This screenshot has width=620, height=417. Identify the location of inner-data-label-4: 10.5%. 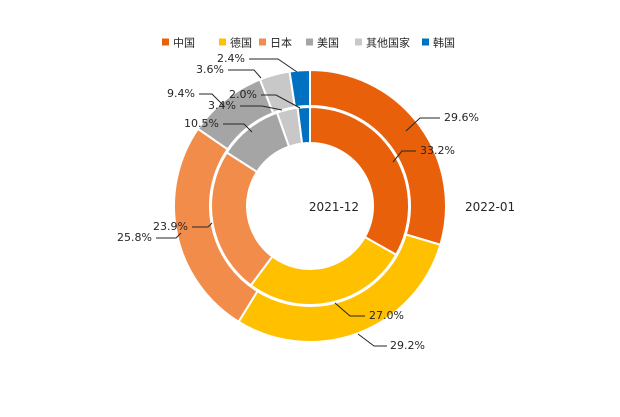
(201, 123).